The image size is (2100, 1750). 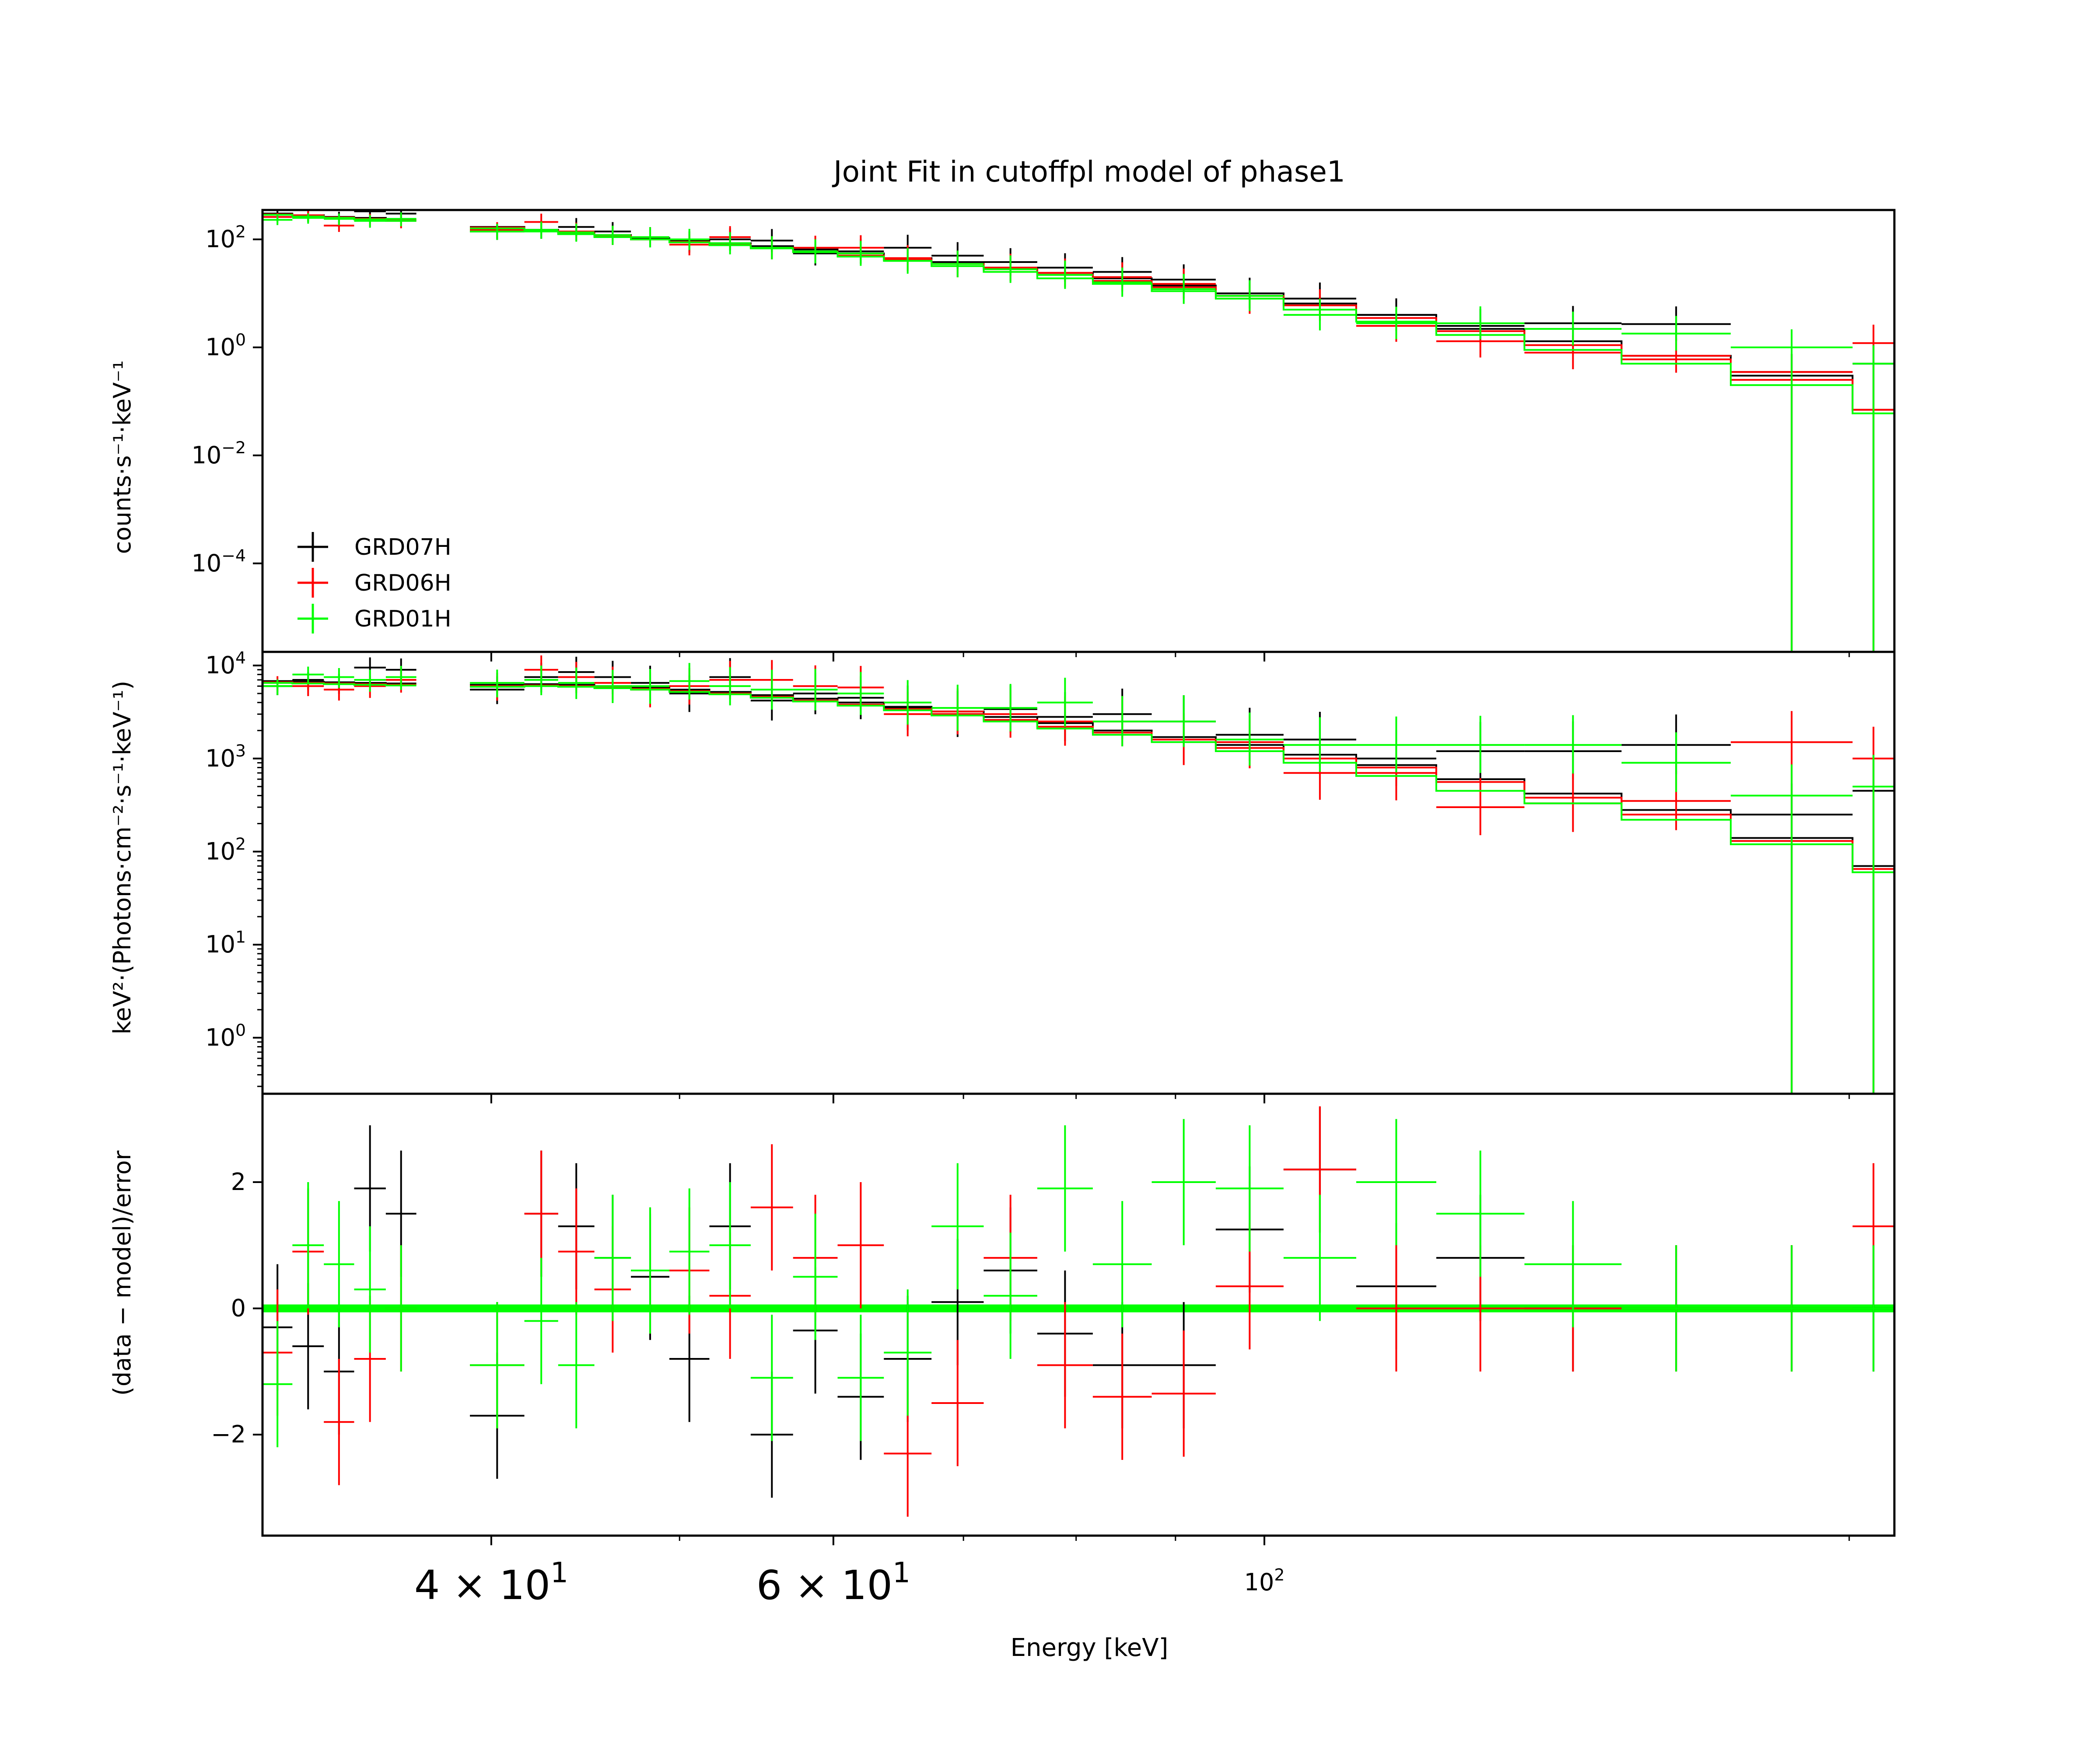 I want to click on x-tick-label: 102, so click(x=1264, y=1580).